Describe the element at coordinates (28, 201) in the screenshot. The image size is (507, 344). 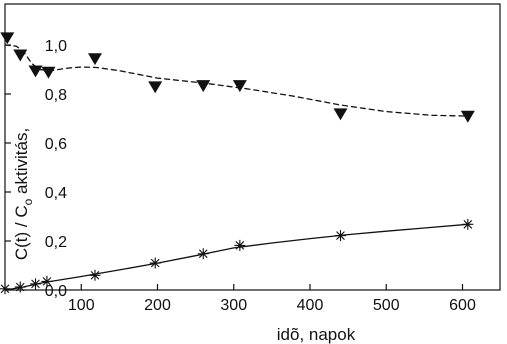
I see `y-axis-title-subscript: o` at that location.